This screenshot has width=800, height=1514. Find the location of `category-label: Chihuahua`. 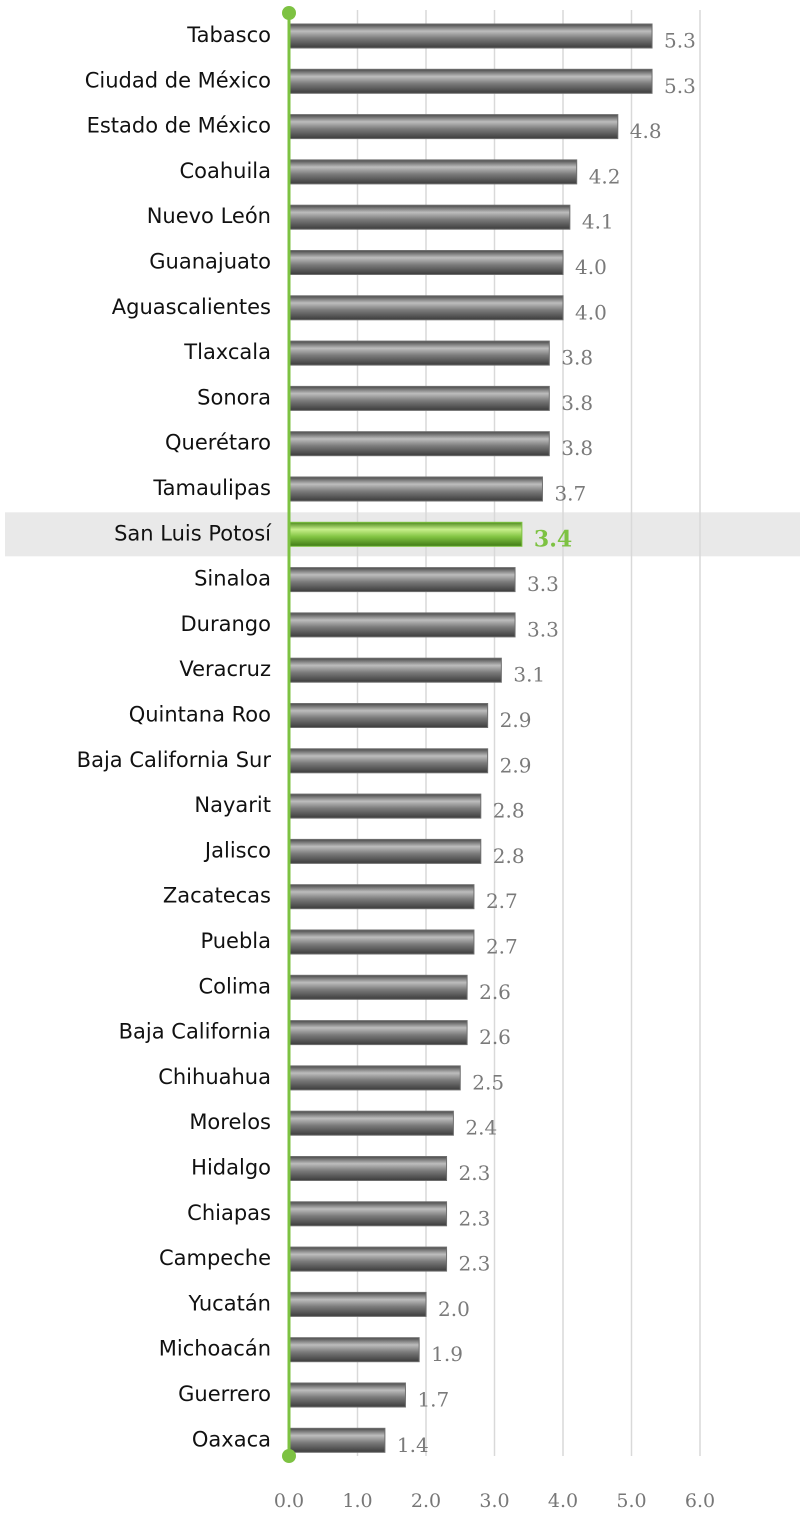

category-label: Chihuahua is located at coordinates (214, 1077).